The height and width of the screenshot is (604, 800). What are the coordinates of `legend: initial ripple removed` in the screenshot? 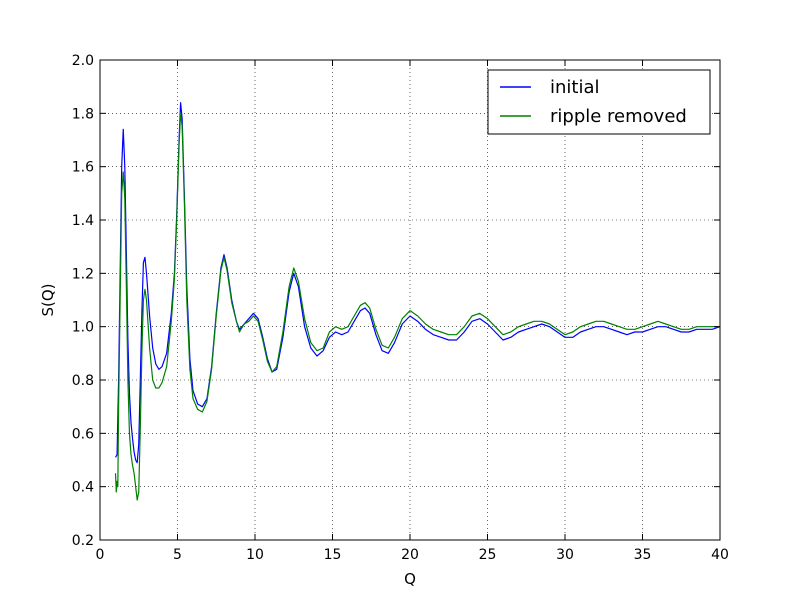 It's located at (599, 102).